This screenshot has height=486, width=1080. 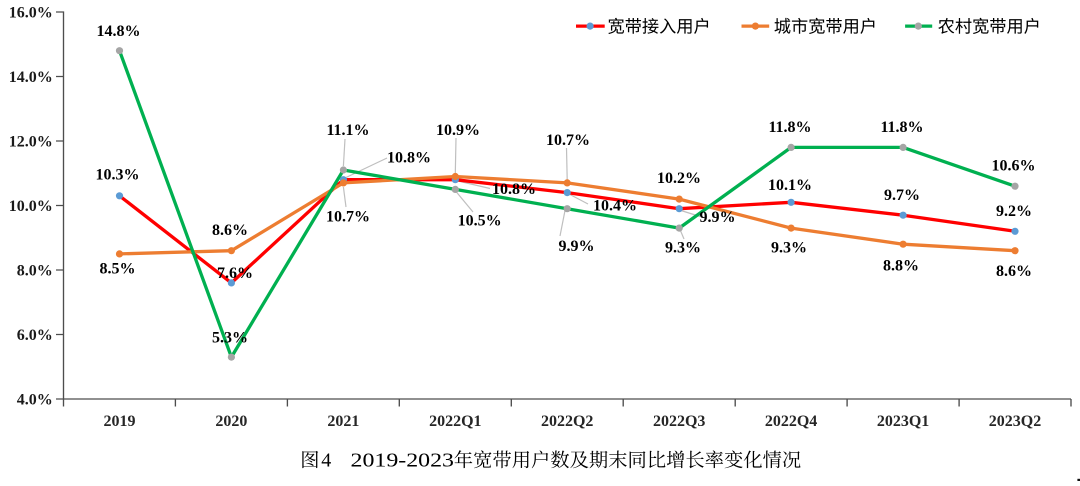 I want to click on svg-text: 2020, so click(x=231, y=421).